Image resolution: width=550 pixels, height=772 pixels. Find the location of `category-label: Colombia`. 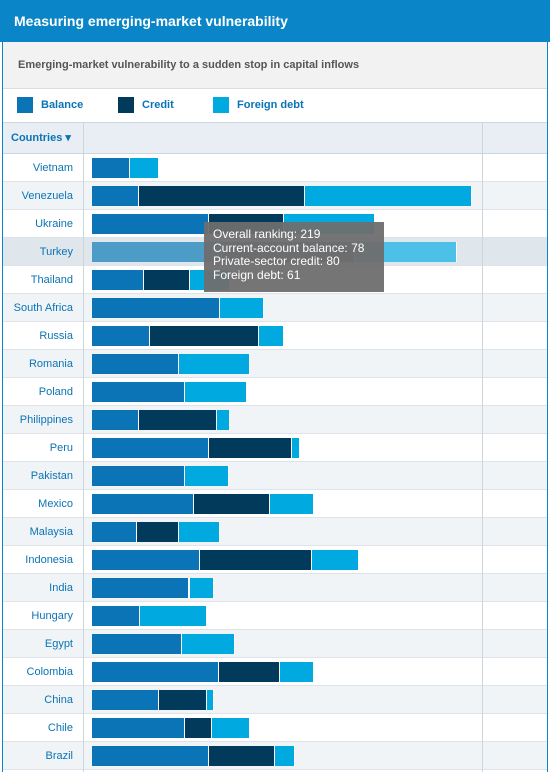

category-label: Colombia is located at coordinates (49, 672).